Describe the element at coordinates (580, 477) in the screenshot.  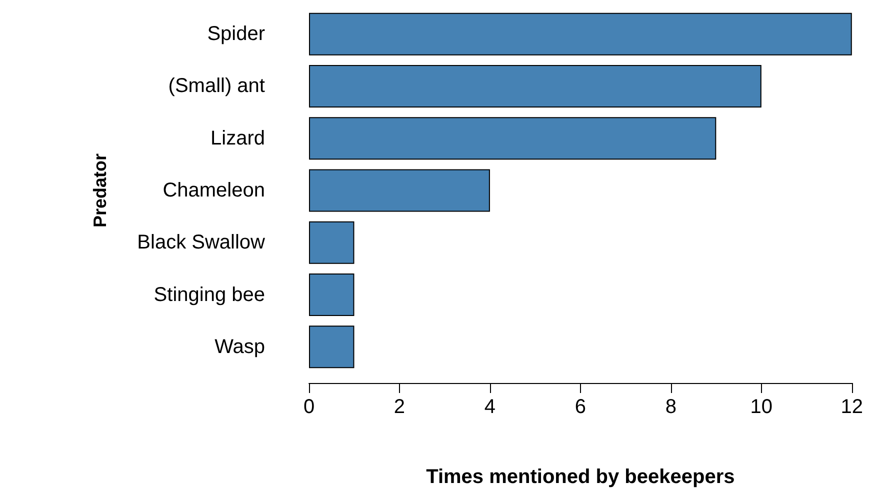
I see `x-axis-title: Times mentioned by beekeepers` at that location.